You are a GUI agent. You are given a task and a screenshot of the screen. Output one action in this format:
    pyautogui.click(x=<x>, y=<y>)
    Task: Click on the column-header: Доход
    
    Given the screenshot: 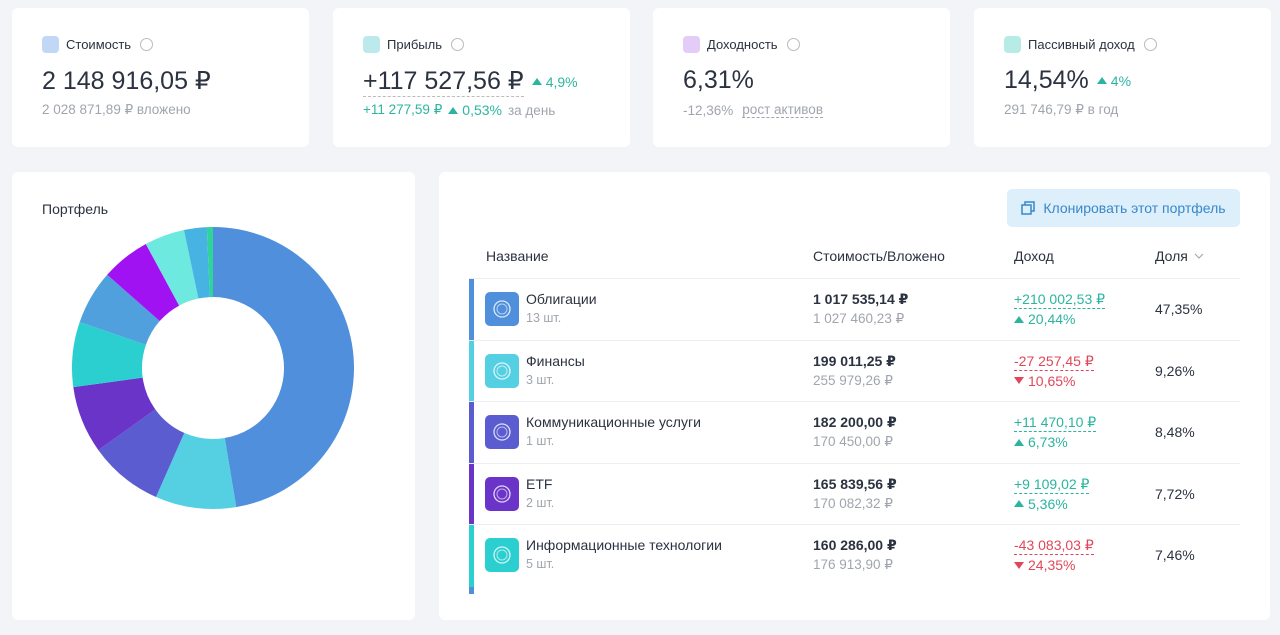 What is the action you would take?
    pyautogui.click(x=1034, y=256)
    